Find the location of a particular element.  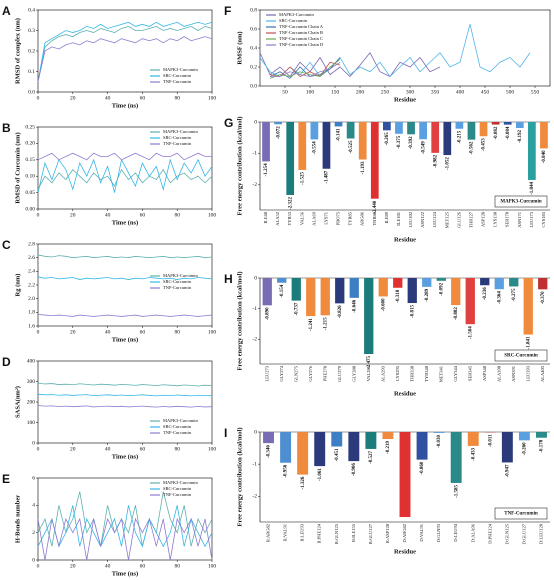

x-tick-label: D:PHE124 is located at coordinates (489, 533).